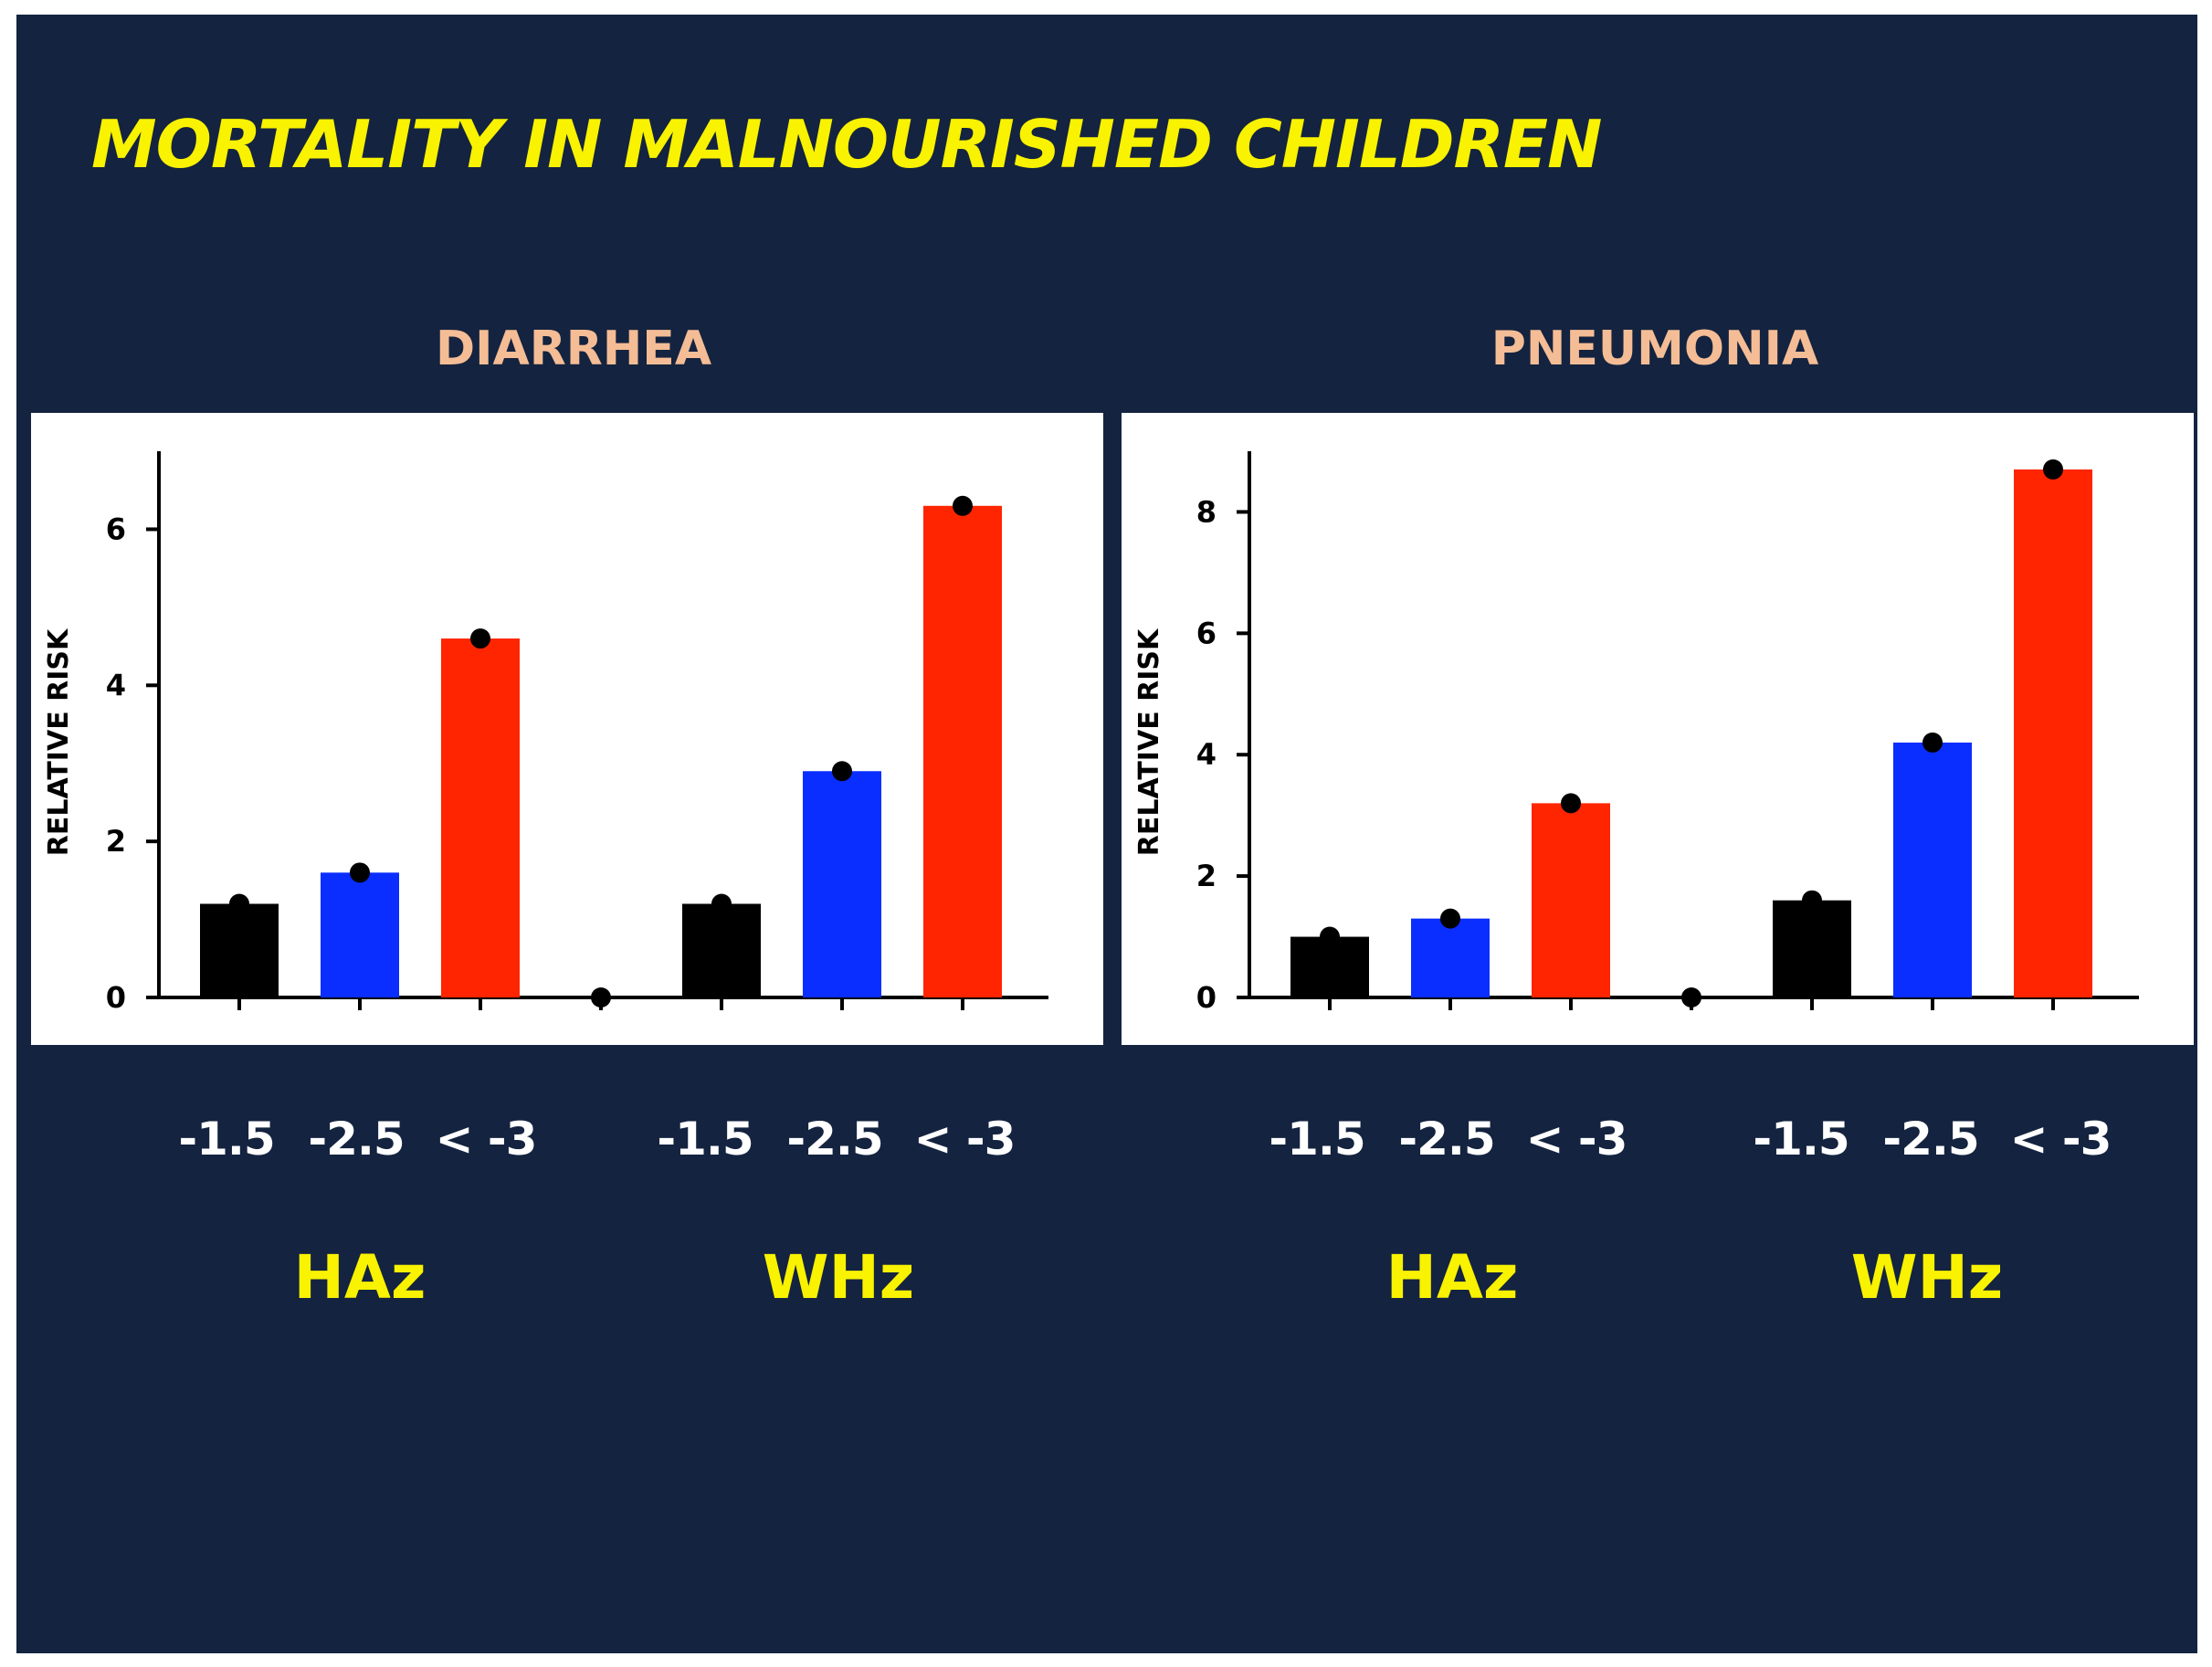  I want to click on pneumonia-haz-label-1: -1.5, so click(1317, 1139).